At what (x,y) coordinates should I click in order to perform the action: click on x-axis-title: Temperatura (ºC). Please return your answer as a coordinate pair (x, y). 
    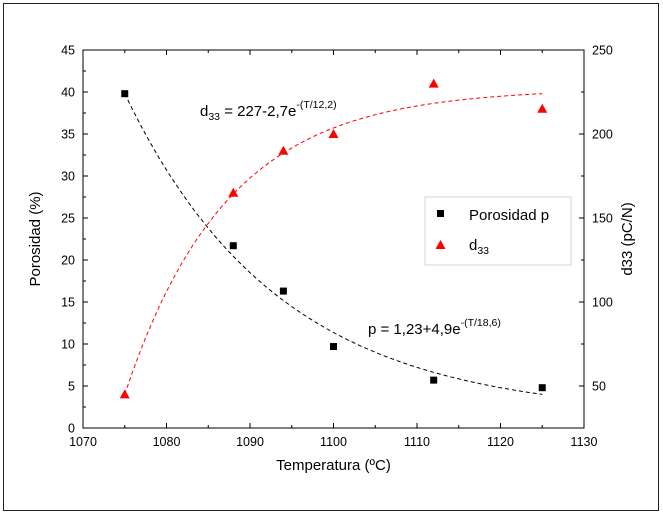
    Looking at the image, I should click on (333, 465).